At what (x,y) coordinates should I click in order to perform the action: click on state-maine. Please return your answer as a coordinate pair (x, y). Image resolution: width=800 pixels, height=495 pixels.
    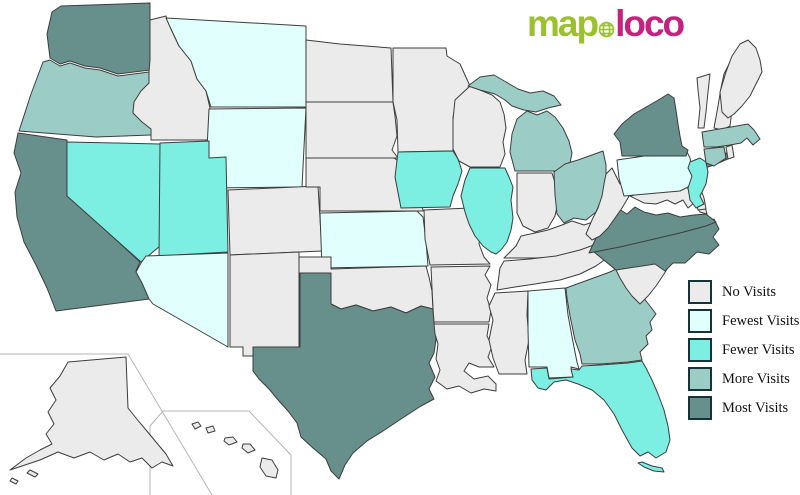
    Looking at the image, I should click on (741, 79).